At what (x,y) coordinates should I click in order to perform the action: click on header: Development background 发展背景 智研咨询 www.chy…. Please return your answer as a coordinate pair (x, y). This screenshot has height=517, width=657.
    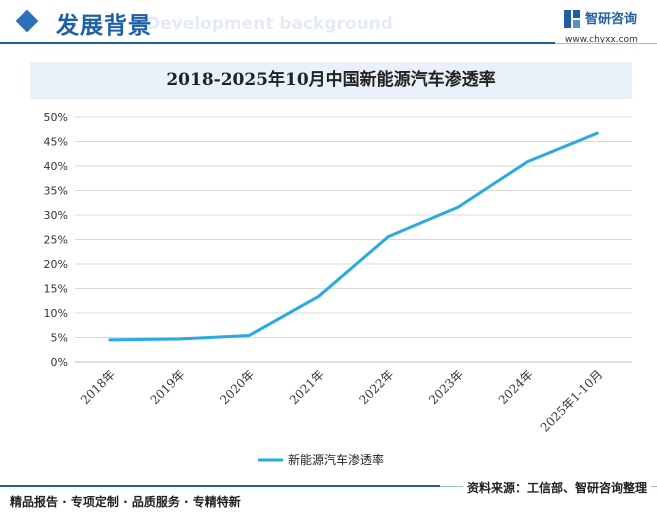
    Looking at the image, I should click on (328, 23).